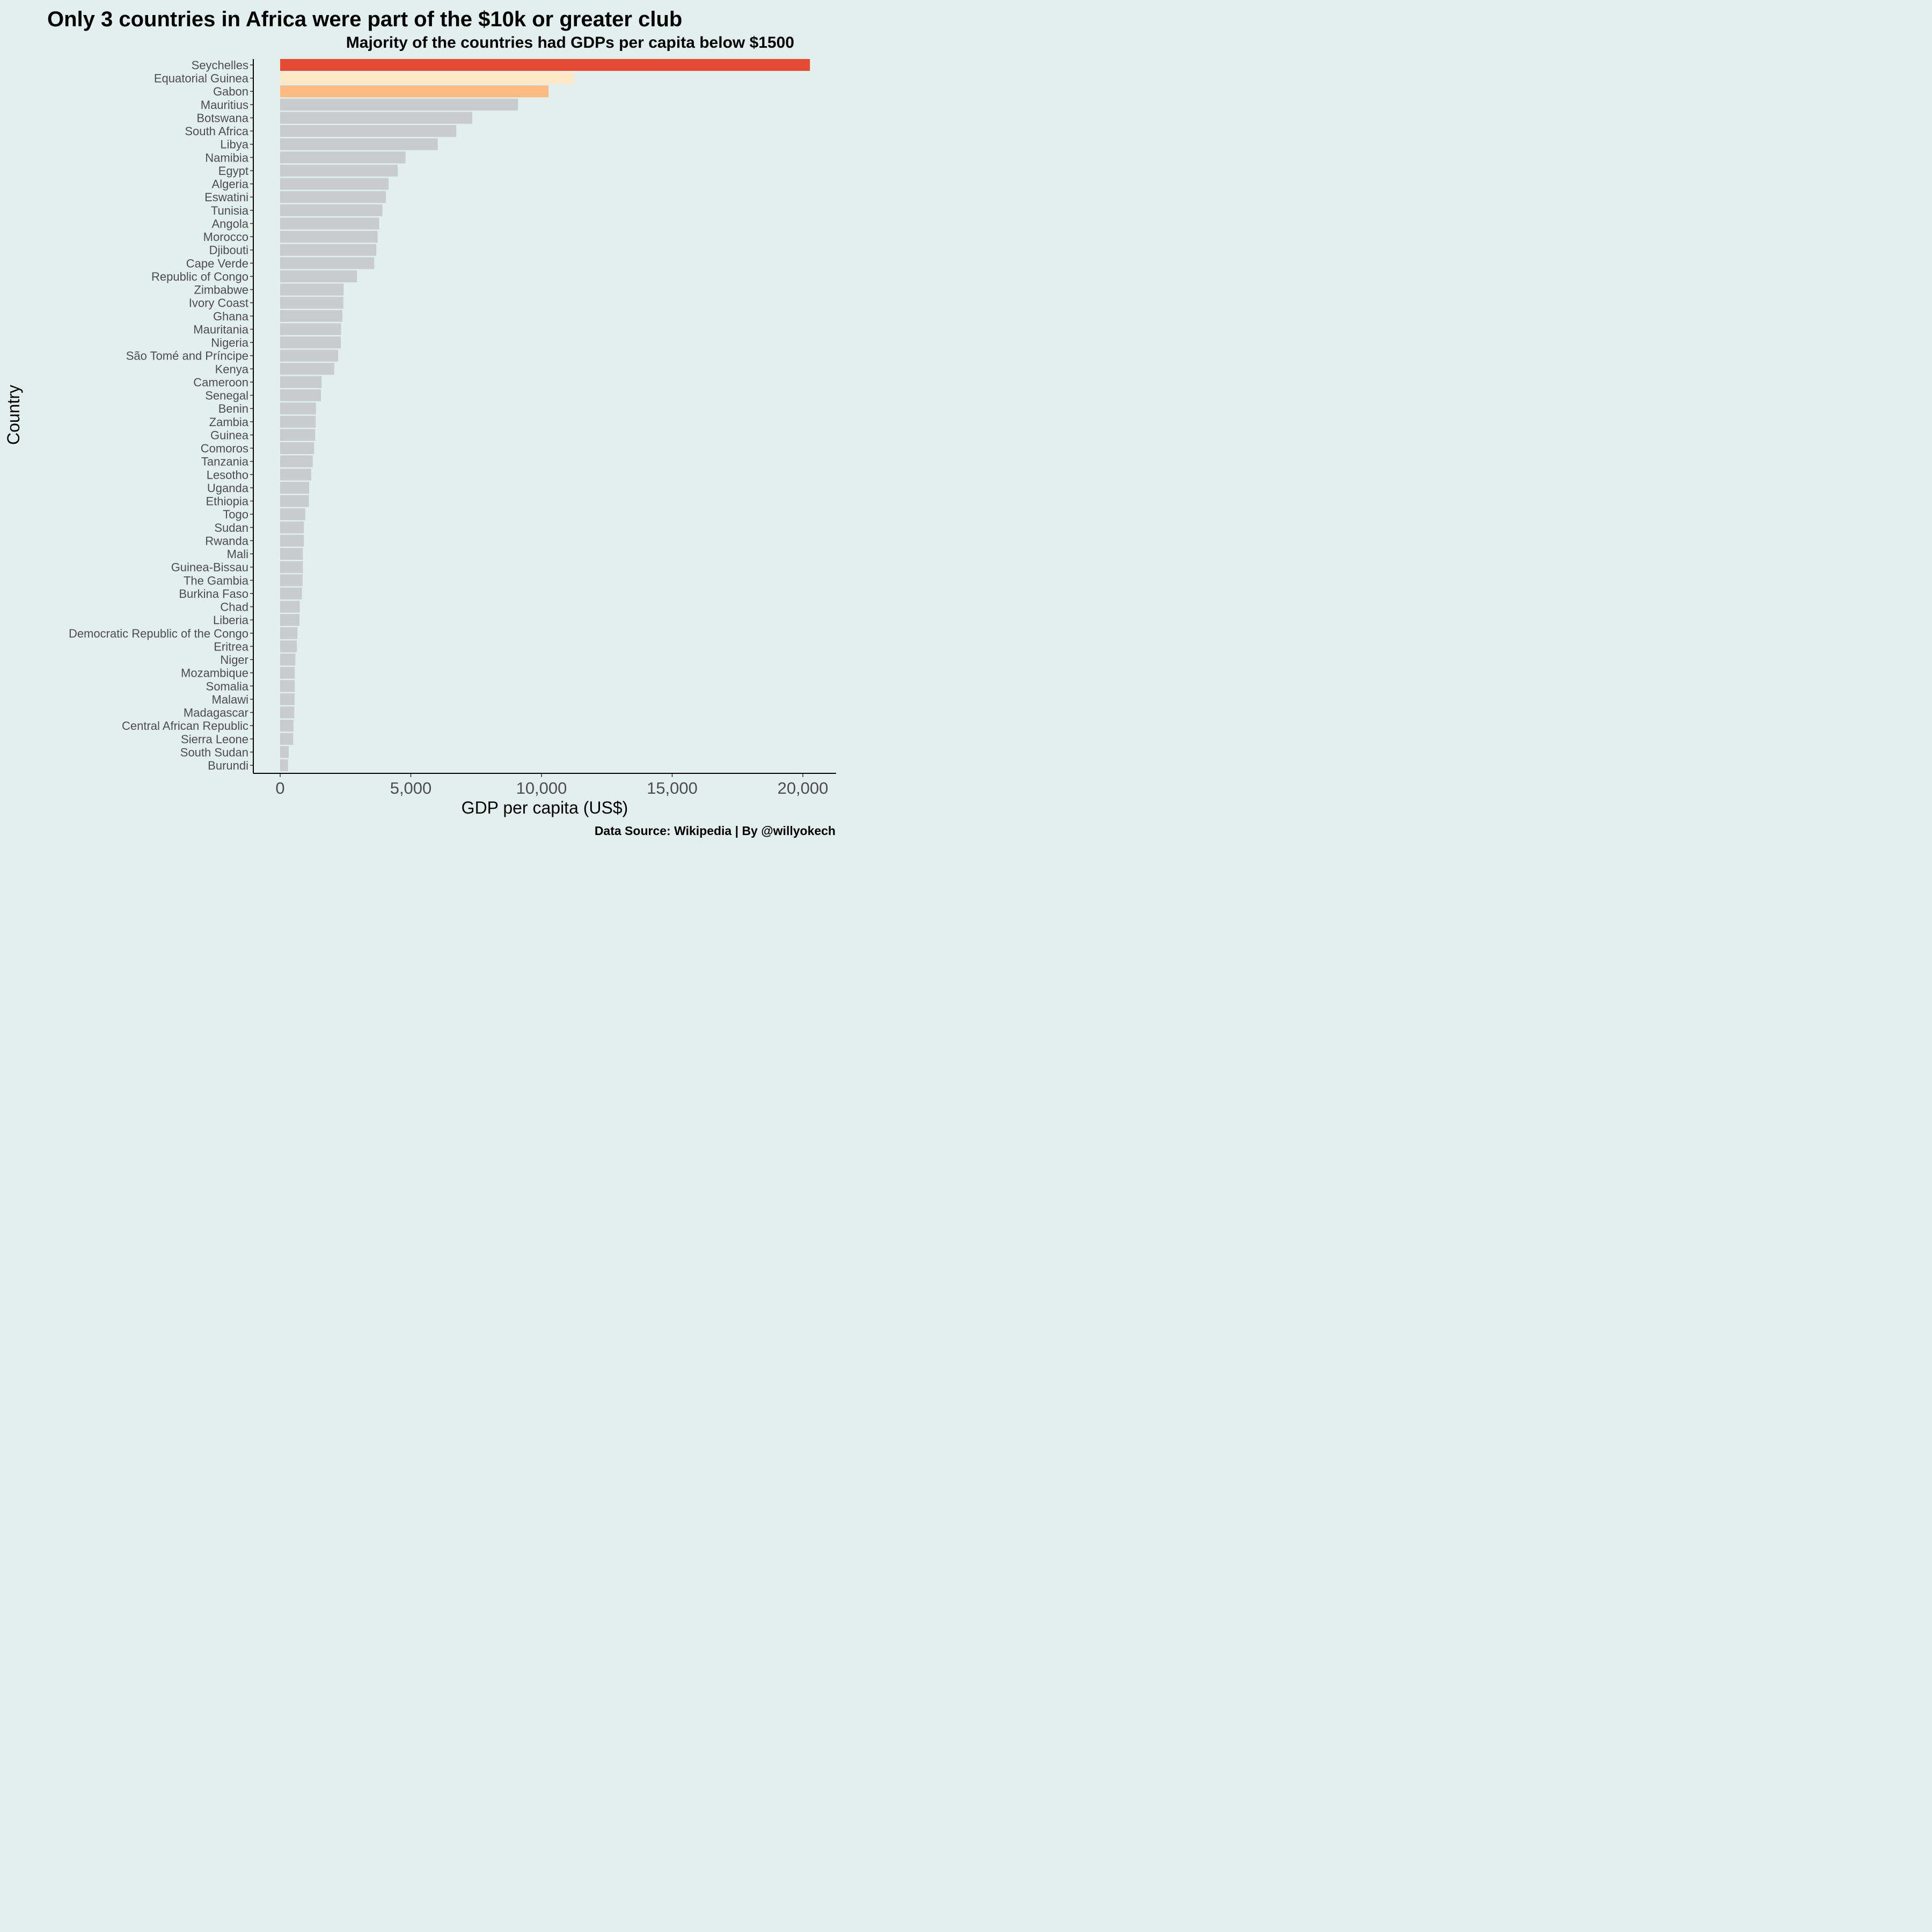 This screenshot has width=1932, height=1932. What do you see at coordinates (311, 303) in the screenshot?
I see `bar-ivory-coast` at bounding box center [311, 303].